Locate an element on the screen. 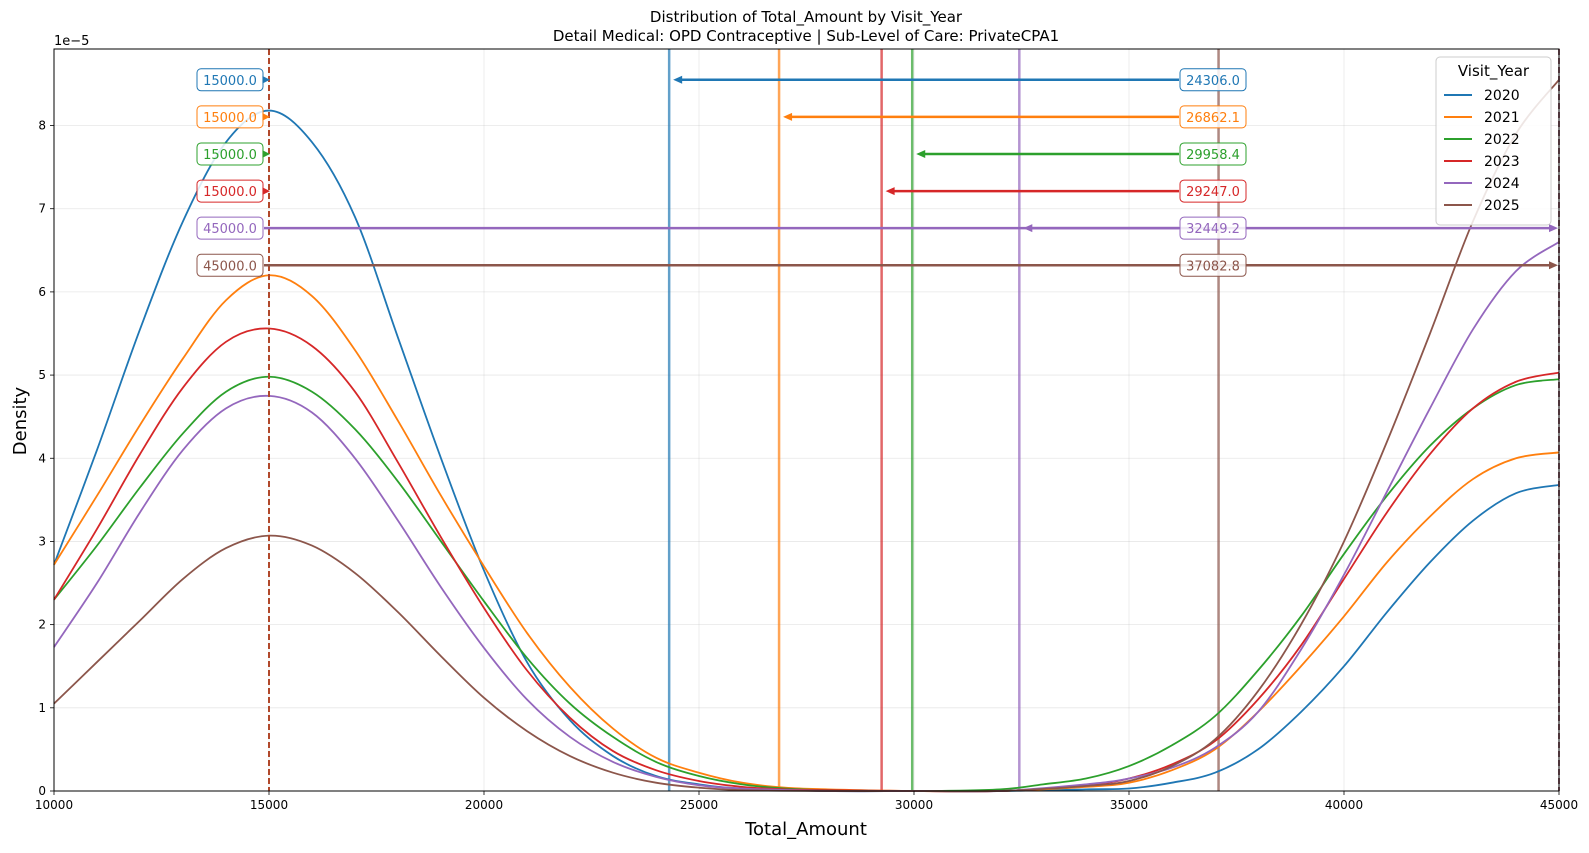 This screenshot has width=1589, height=853. y-tick-label: 4 is located at coordinates (42, 458).